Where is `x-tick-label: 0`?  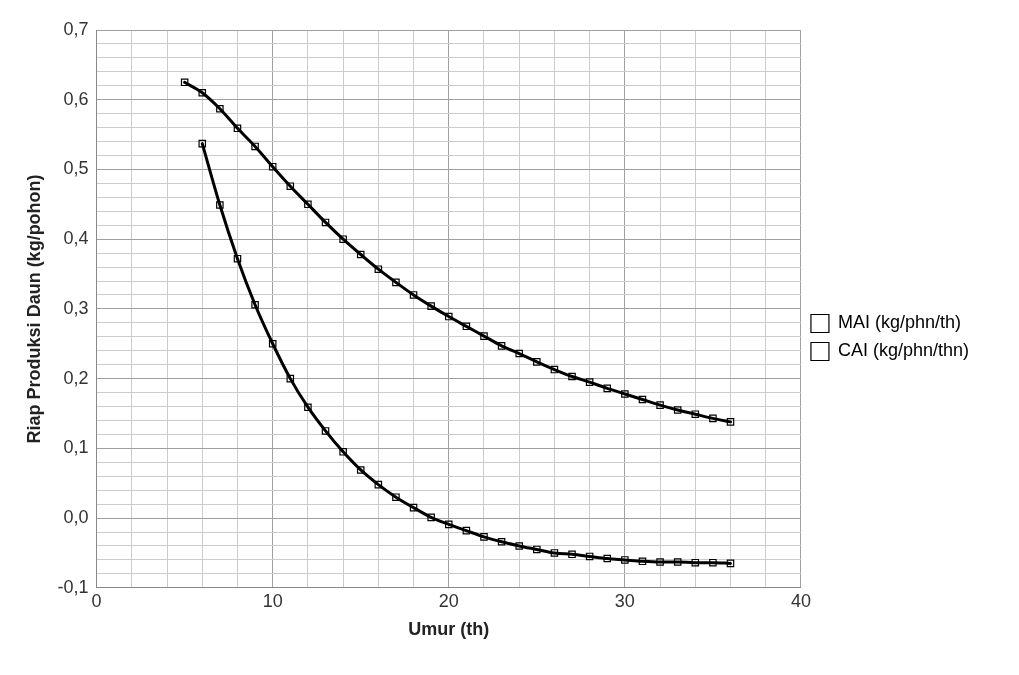 x-tick-label: 0 is located at coordinates (96, 600).